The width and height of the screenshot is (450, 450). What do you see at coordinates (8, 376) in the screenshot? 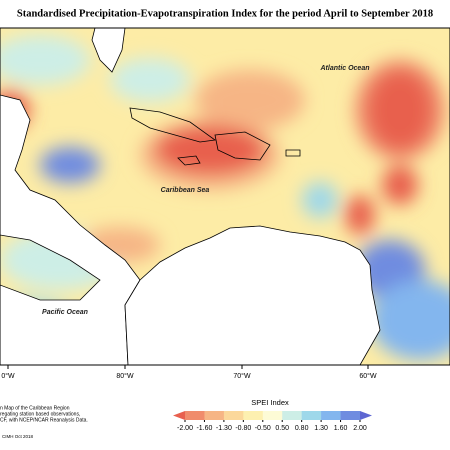
I see `longitude-label: 0°W` at bounding box center [8, 376].